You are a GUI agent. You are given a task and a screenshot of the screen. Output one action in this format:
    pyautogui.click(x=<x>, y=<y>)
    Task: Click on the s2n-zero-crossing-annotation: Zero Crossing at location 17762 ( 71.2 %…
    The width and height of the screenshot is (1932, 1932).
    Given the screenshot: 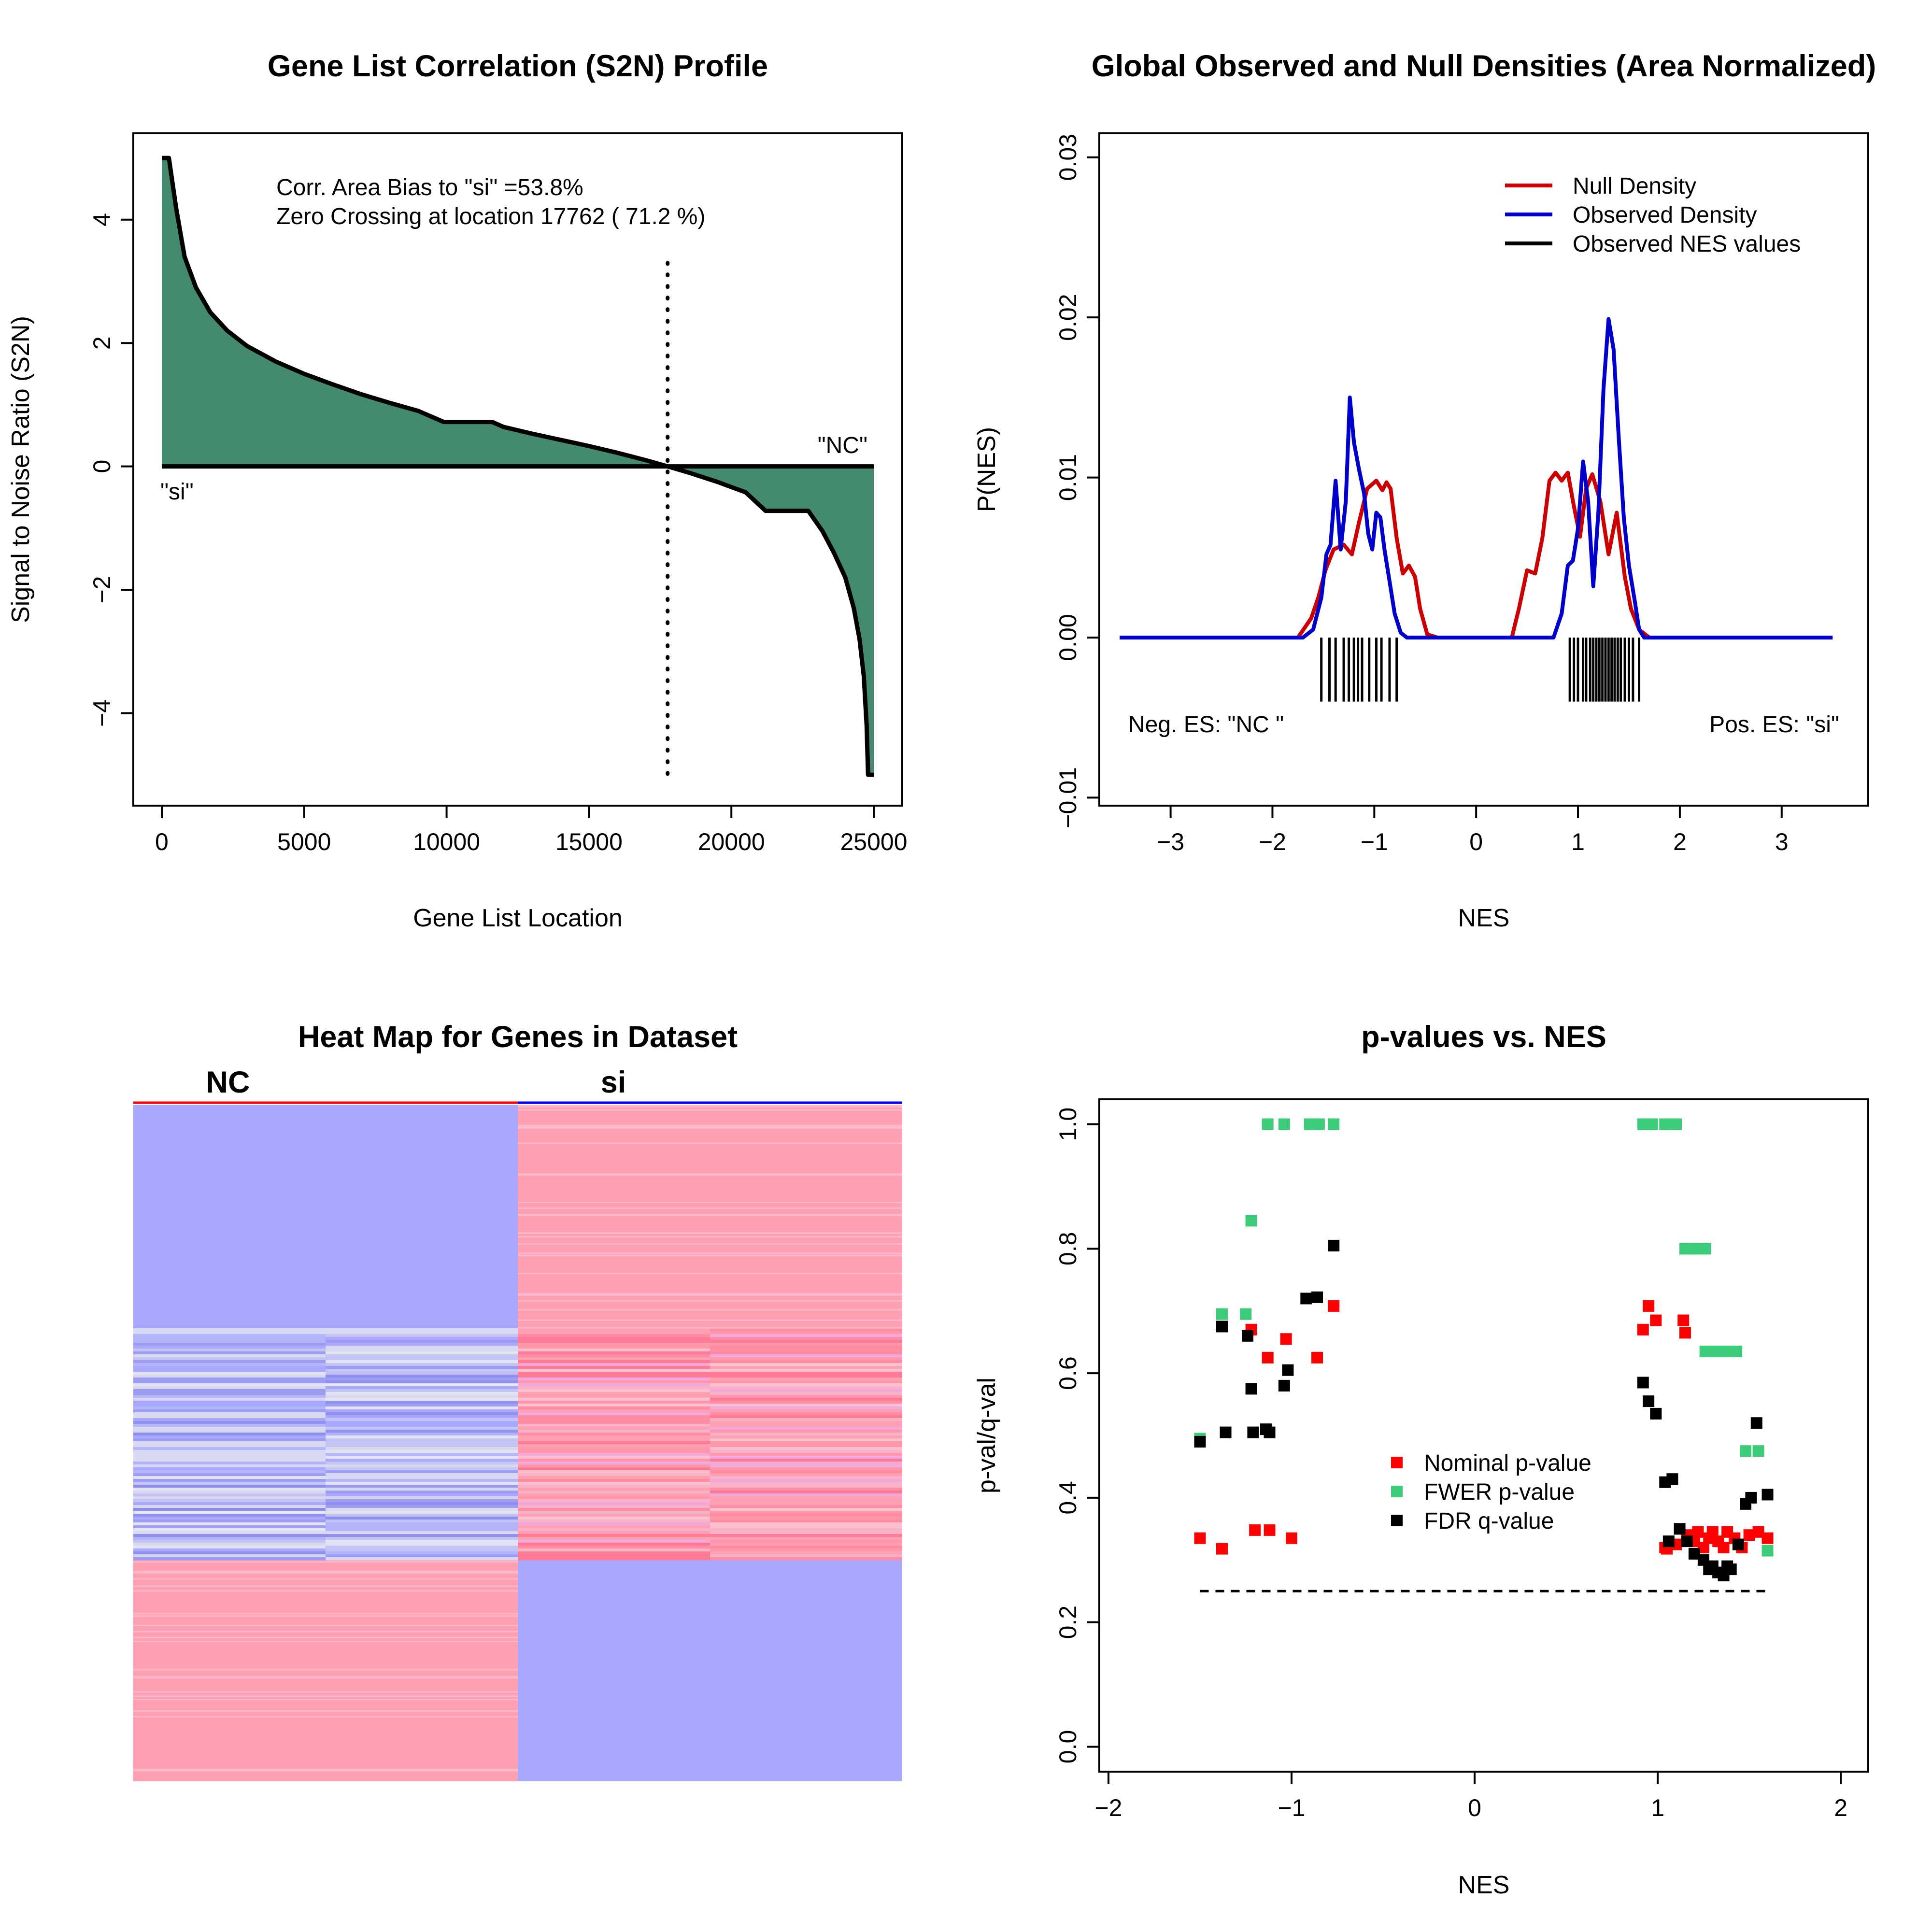 What is the action you would take?
    pyautogui.click(x=490, y=216)
    